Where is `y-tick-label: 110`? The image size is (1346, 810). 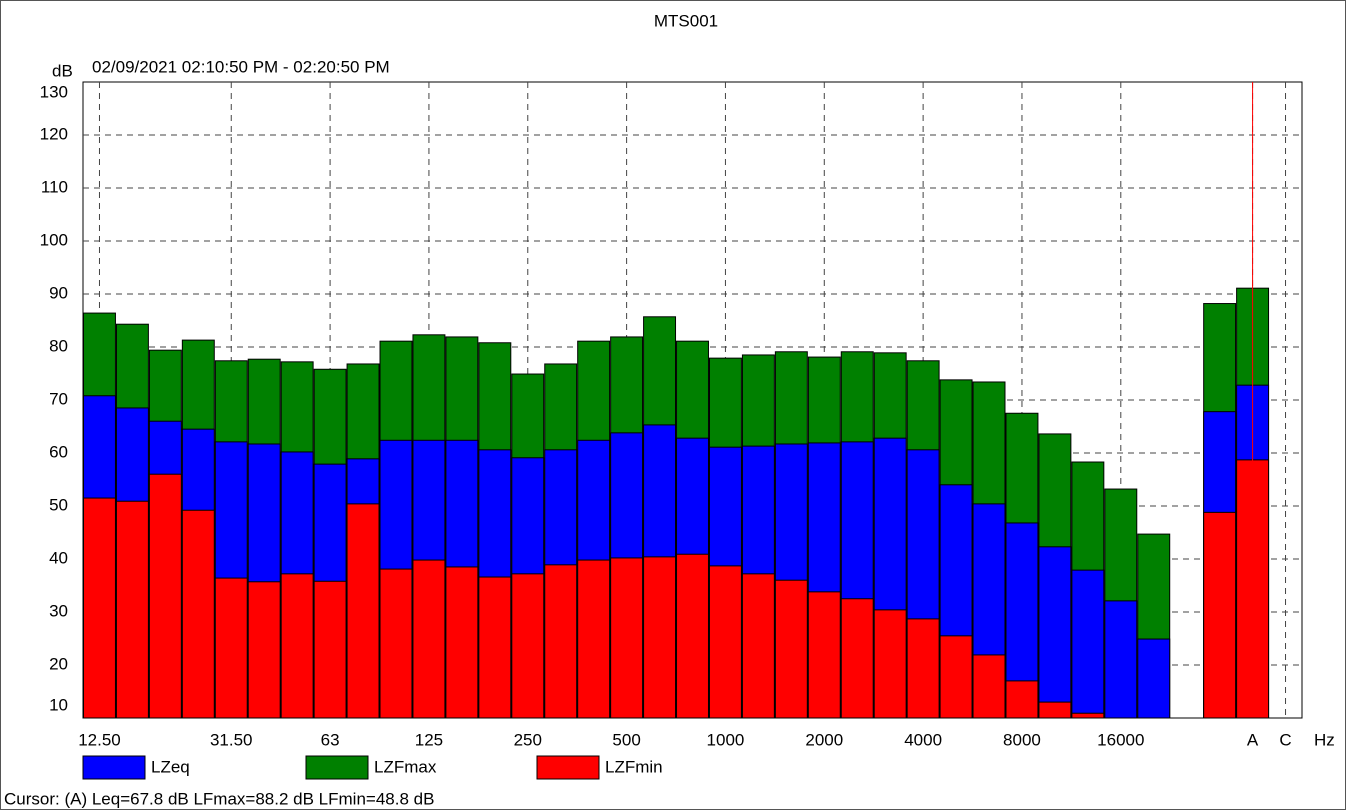 y-tick-label: 110 is located at coordinates (54, 186).